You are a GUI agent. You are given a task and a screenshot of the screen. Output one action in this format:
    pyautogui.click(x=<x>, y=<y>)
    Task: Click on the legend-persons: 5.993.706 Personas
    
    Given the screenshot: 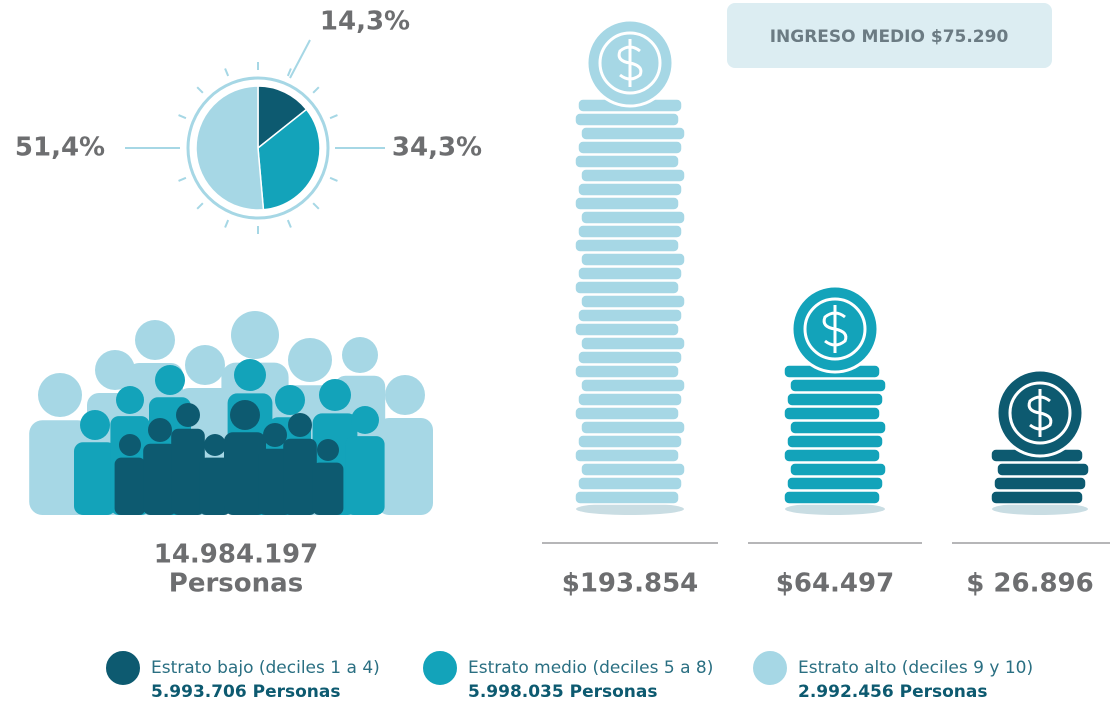 What is the action you would take?
    pyautogui.click(x=246, y=692)
    